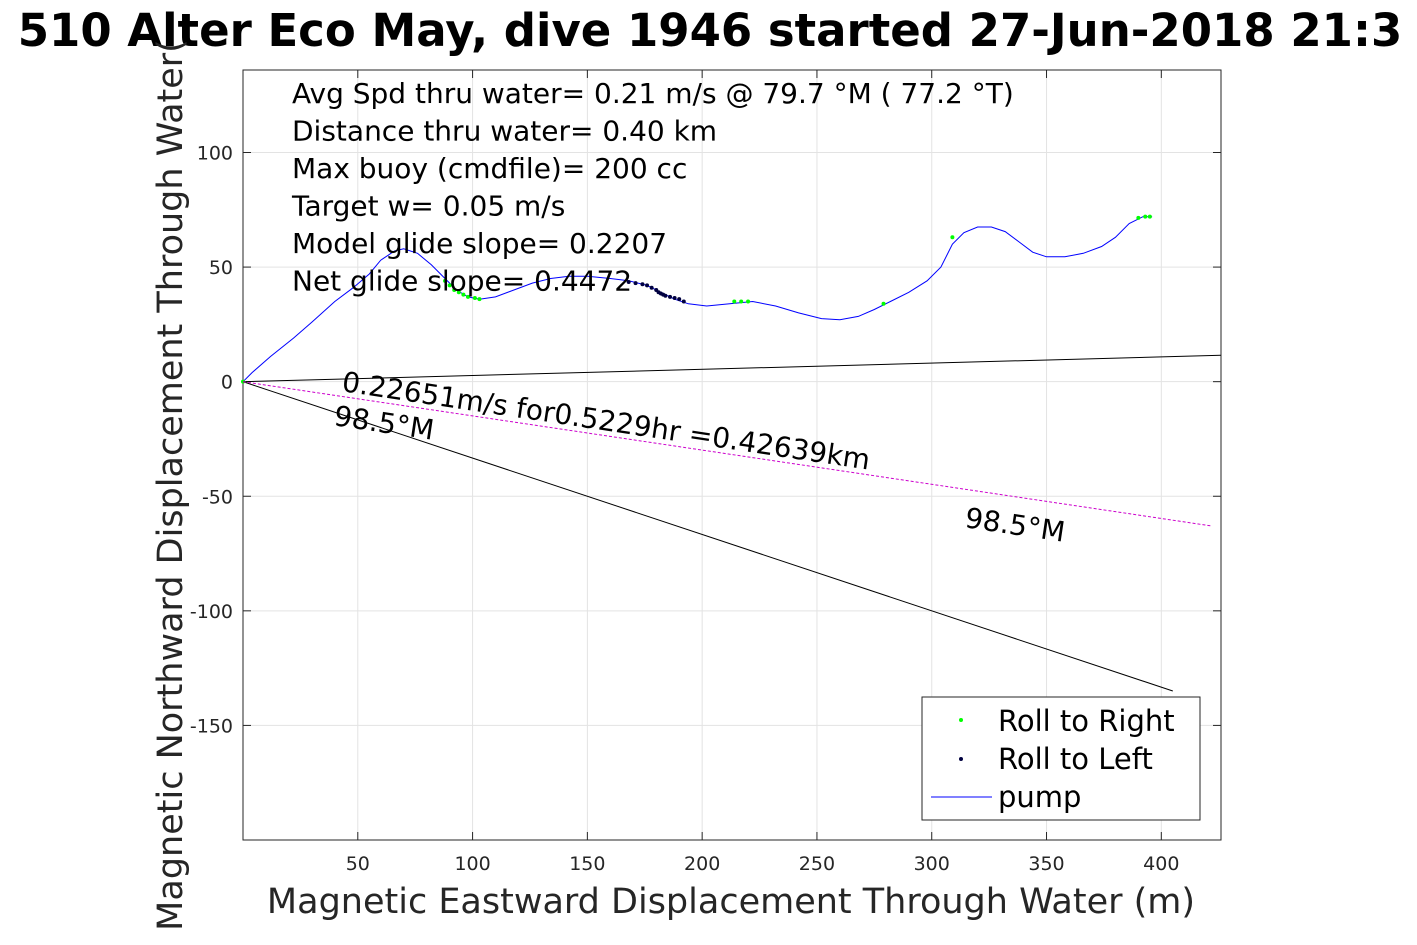  What do you see at coordinates (1075, 759) in the screenshot?
I see `legend-label-roll-left: Roll to Left` at bounding box center [1075, 759].